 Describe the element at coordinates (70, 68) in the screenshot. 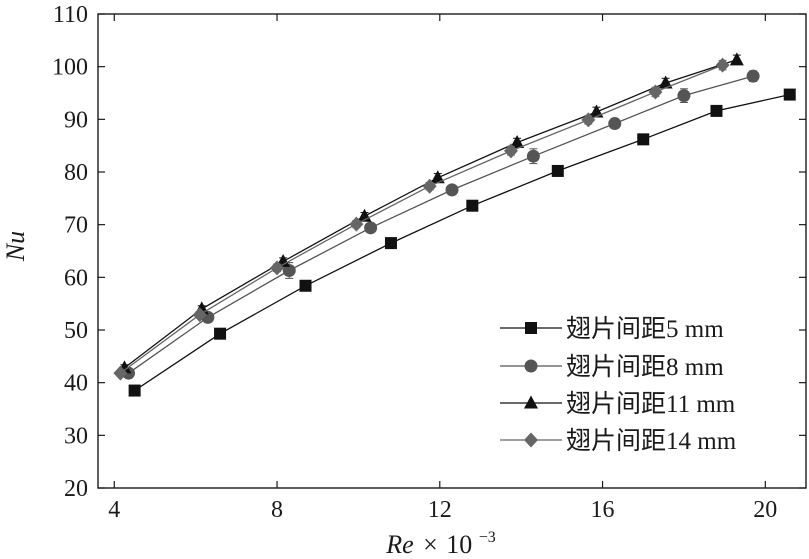

I see `y-tick-label: 100` at that location.